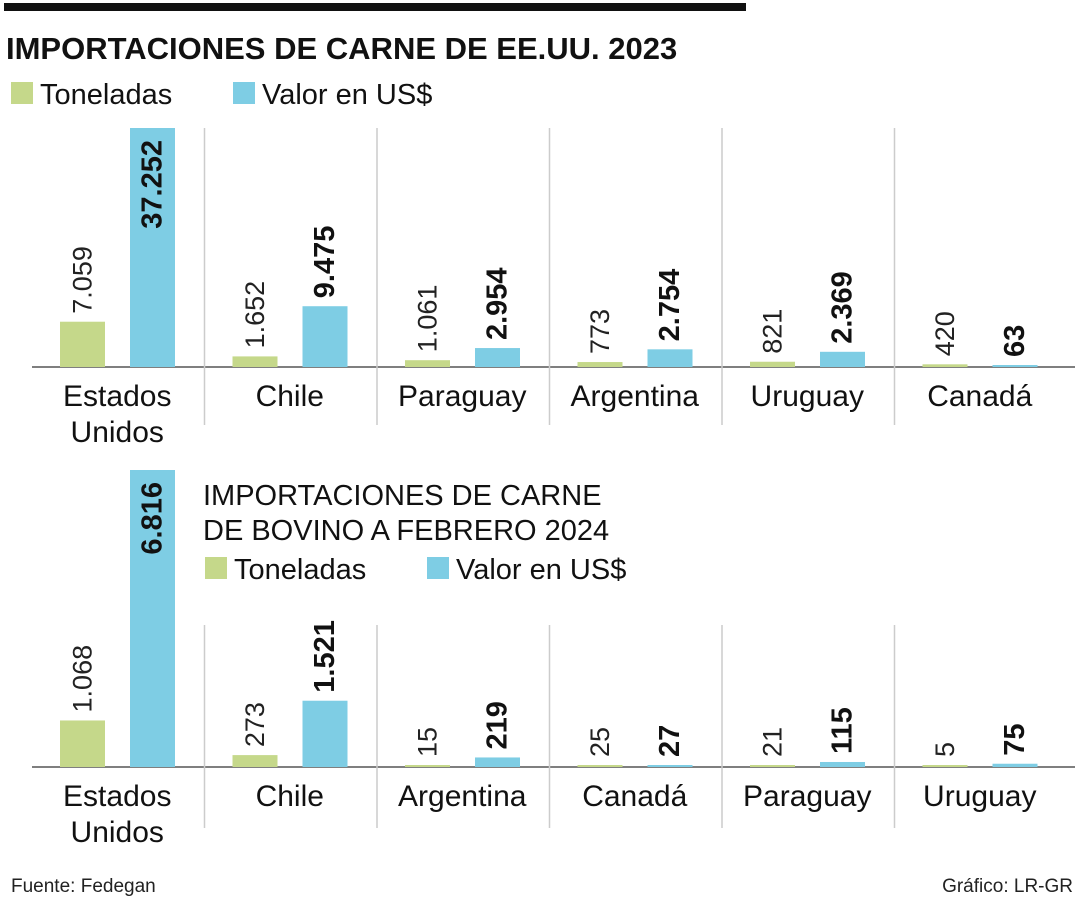 The width and height of the screenshot is (1080, 900). I want to click on chart1-value-label: 63, so click(1015, 341).